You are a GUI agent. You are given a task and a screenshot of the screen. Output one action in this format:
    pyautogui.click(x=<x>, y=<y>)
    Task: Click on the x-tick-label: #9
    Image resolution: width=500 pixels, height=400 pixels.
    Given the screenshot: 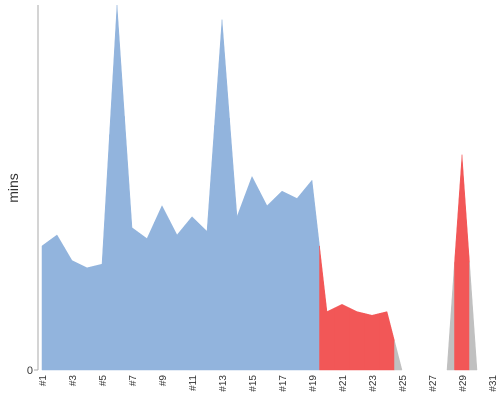 What is the action you would take?
    pyautogui.click(x=163, y=381)
    